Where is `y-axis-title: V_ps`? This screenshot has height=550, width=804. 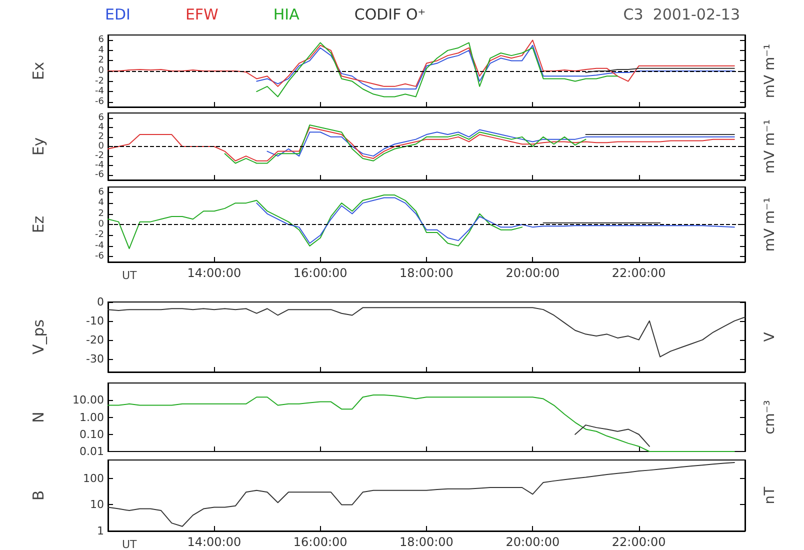
y-axis-title: V_ps is located at coordinates (39, 337).